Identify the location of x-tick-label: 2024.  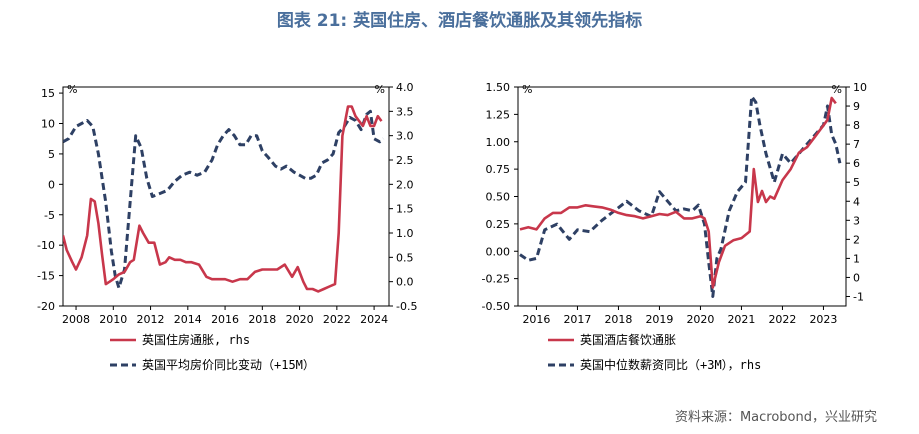
(374, 319).